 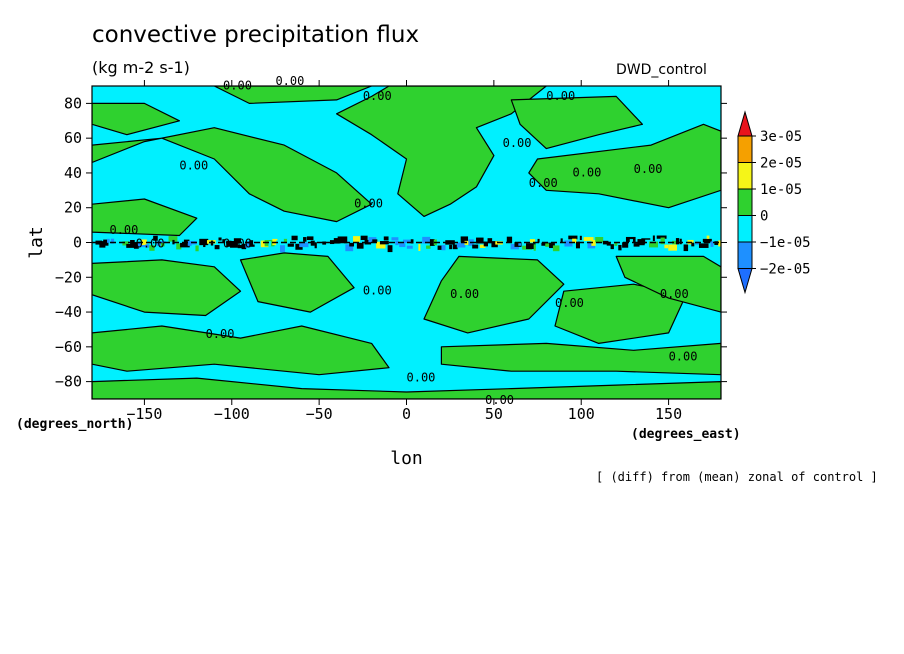 I want to click on colorbar-top-arrow, so click(x=745, y=123).